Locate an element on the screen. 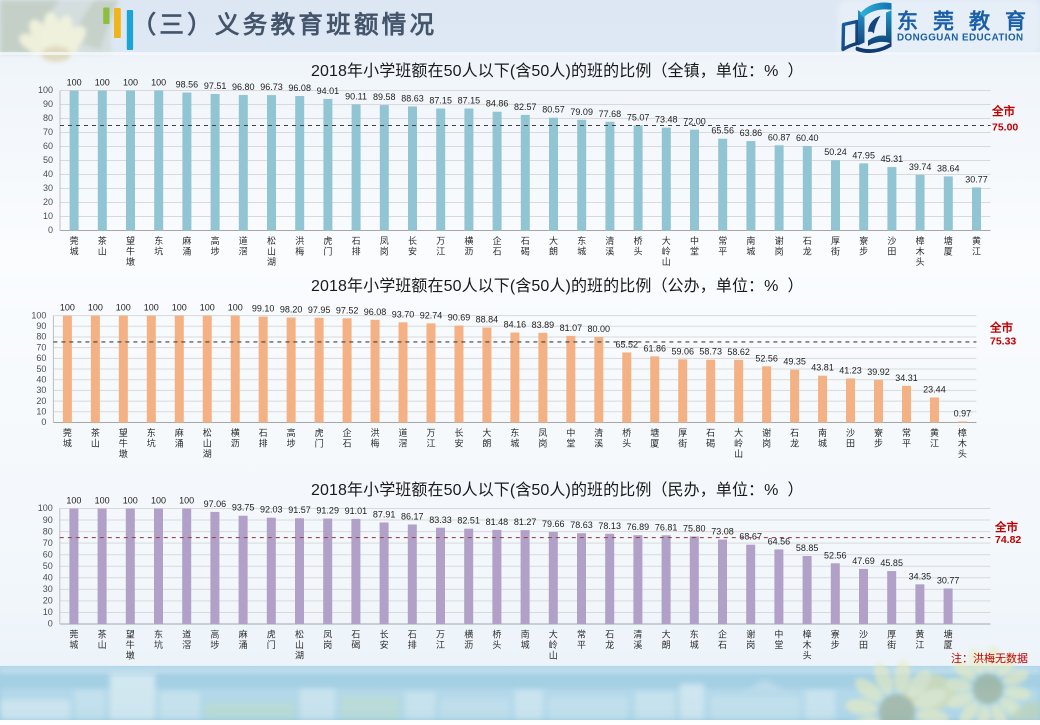 The width and height of the screenshot is (1040, 725). svg-text: 高埗 is located at coordinates (215, 245).